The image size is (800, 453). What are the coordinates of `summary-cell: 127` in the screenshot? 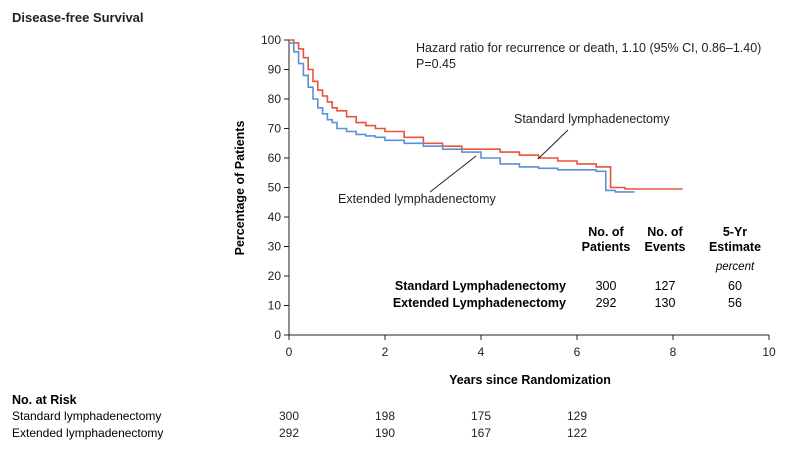 It's located at (665, 286).